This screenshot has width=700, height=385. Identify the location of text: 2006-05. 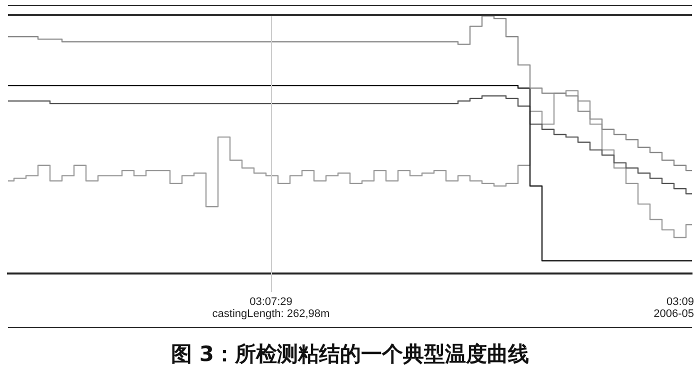
(674, 314).